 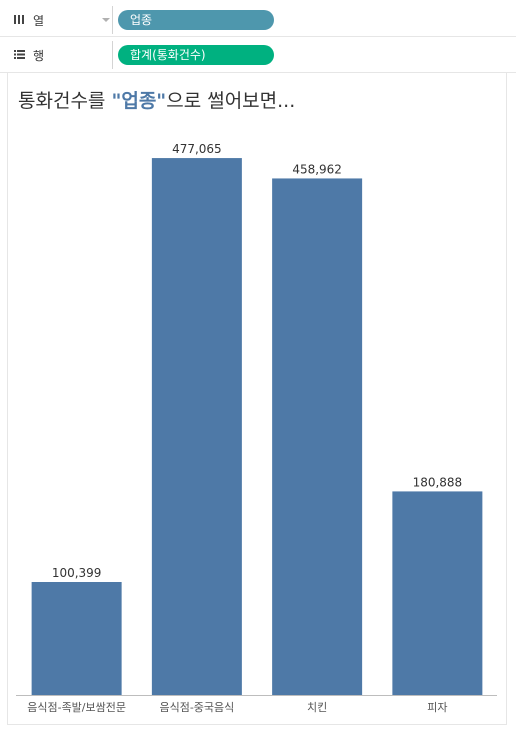 I want to click on x-tick-label: 음식점-중국음식, so click(x=196, y=707).